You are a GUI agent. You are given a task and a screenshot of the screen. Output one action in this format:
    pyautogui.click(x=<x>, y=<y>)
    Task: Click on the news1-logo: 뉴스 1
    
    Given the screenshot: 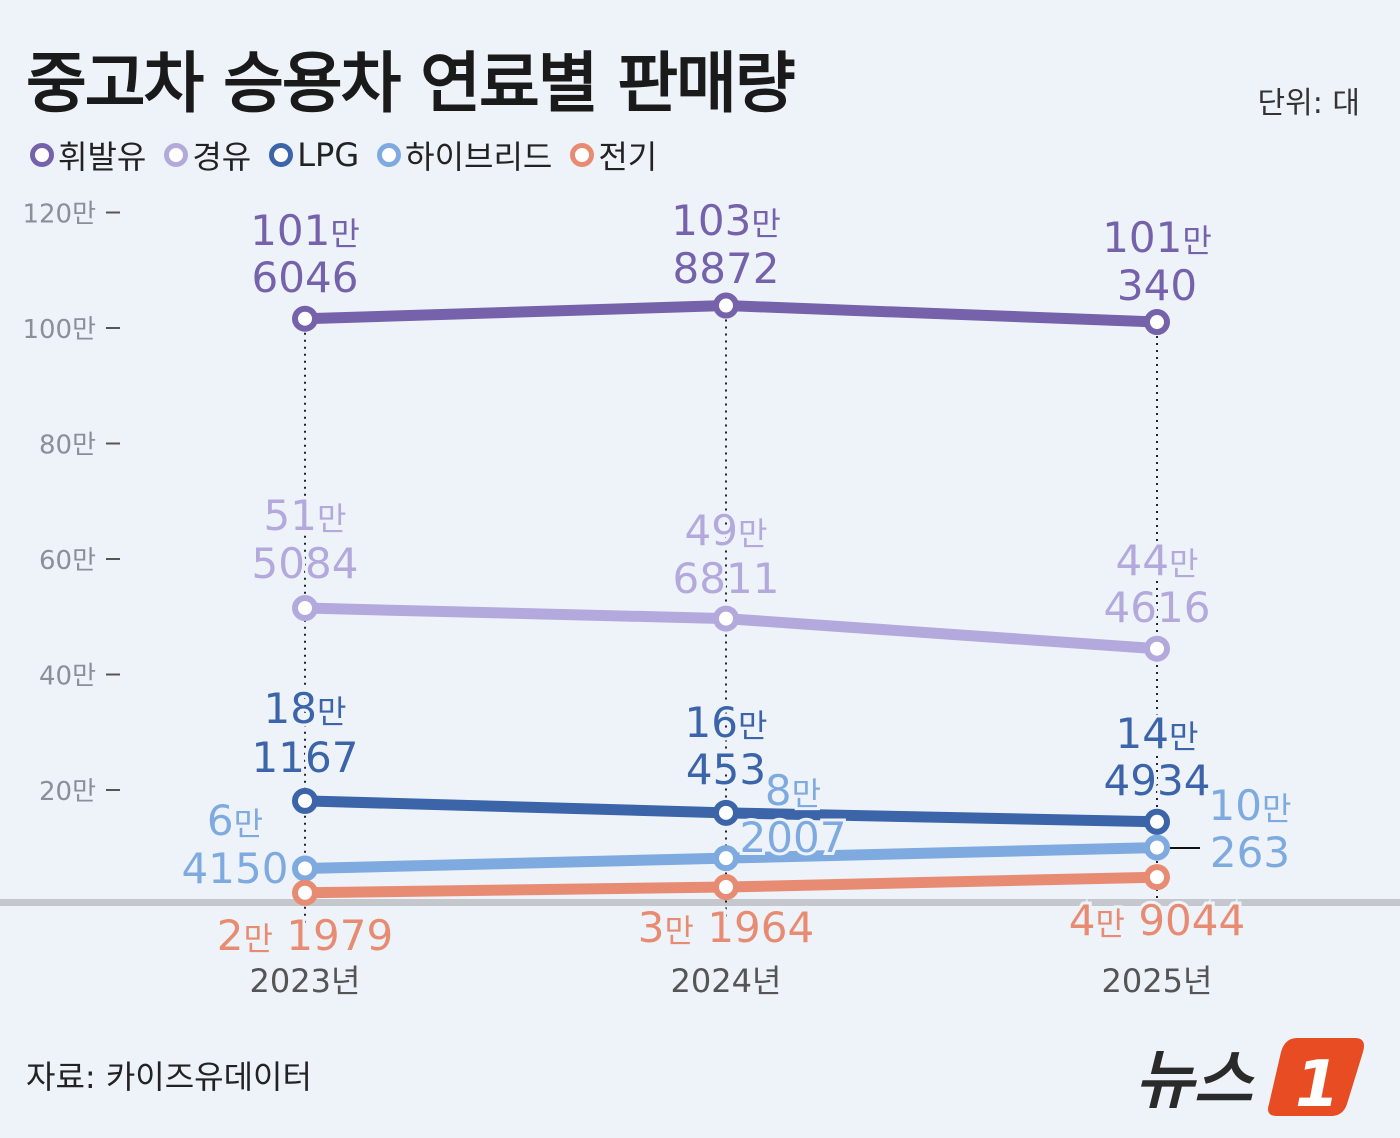 What is the action you would take?
    pyautogui.click(x=1249, y=1079)
    